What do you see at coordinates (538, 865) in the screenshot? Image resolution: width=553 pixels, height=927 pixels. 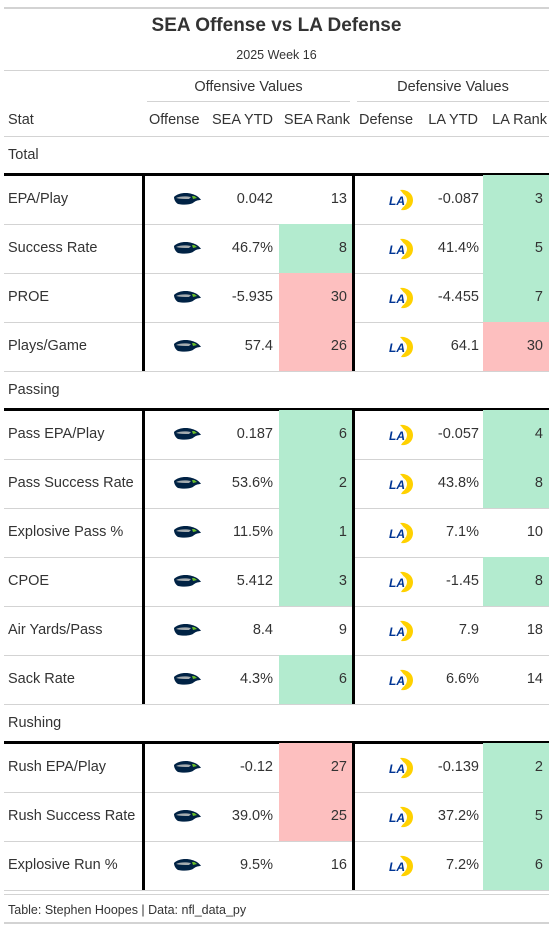 I see `la-rank-value: 6` at bounding box center [538, 865].